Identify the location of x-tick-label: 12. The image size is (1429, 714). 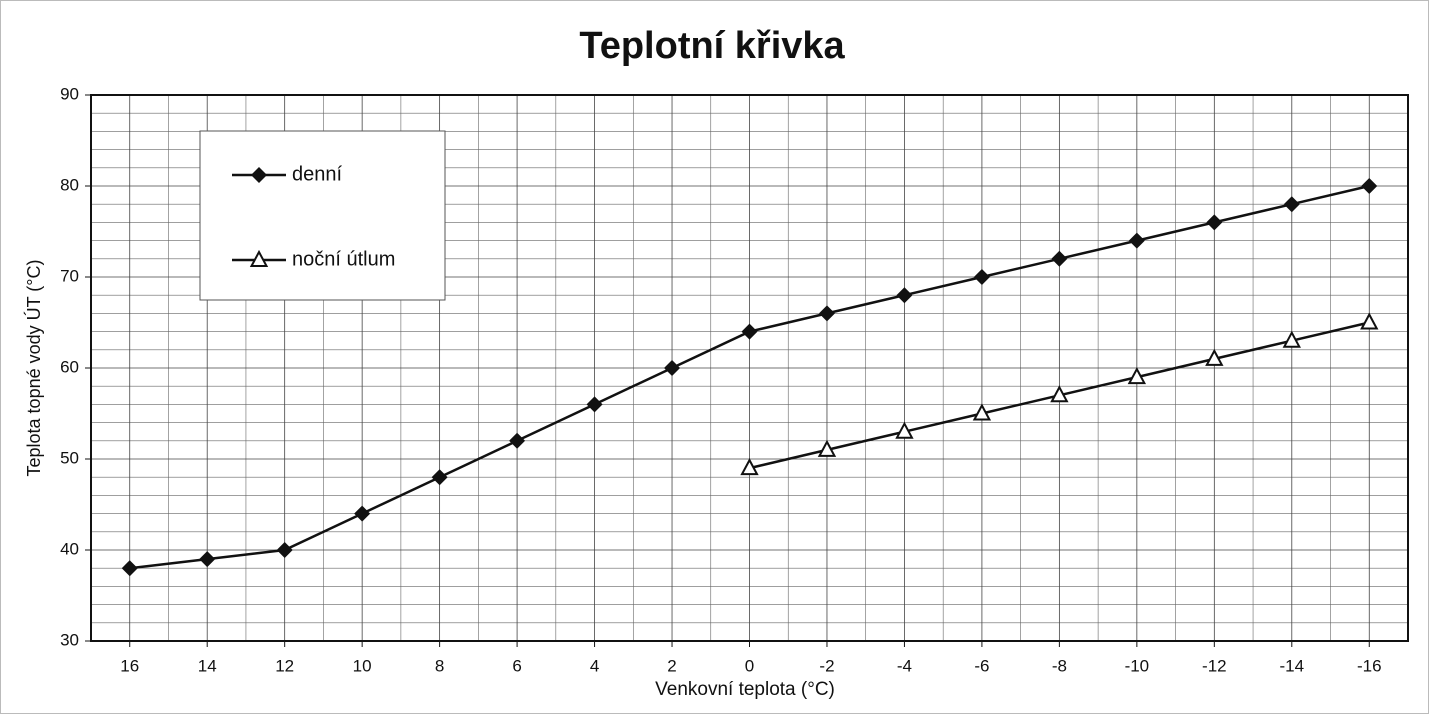
(284, 665).